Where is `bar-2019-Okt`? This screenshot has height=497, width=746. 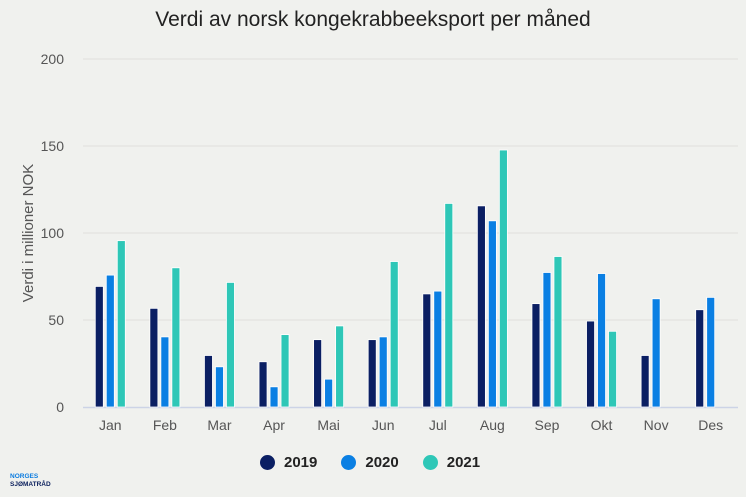
bar-2019-Okt is located at coordinates (590, 364).